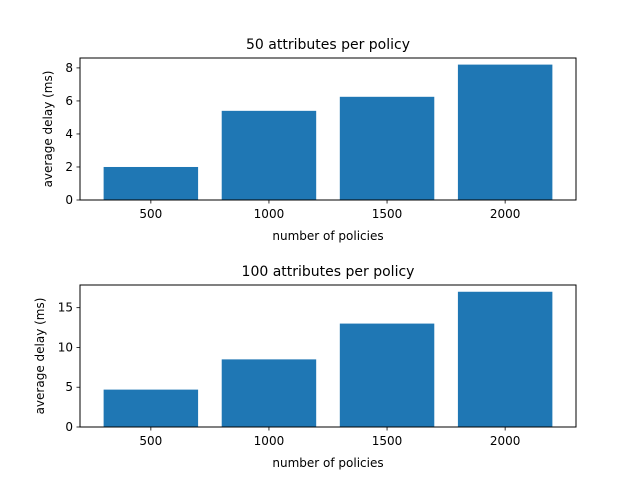  Describe the element at coordinates (150, 214) in the screenshot. I see `chart-top-xtick-label-500: 500` at that location.